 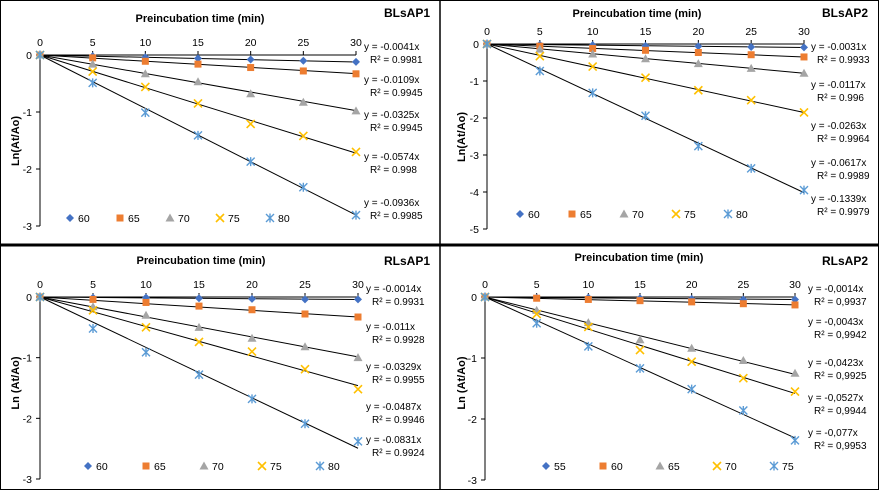 I want to click on trendline-equation: y = -0.011x, so click(x=390, y=327).